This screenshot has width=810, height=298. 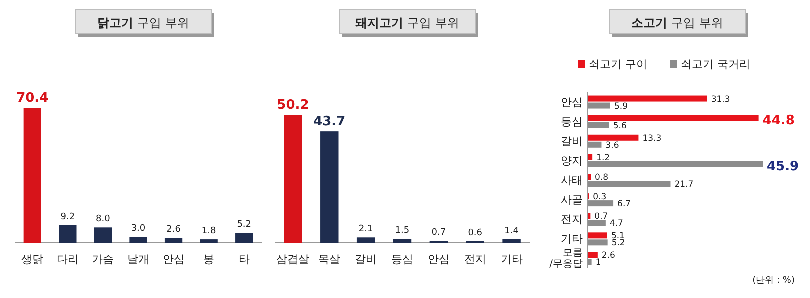 I want to click on data-label: 5.9, so click(x=621, y=107).